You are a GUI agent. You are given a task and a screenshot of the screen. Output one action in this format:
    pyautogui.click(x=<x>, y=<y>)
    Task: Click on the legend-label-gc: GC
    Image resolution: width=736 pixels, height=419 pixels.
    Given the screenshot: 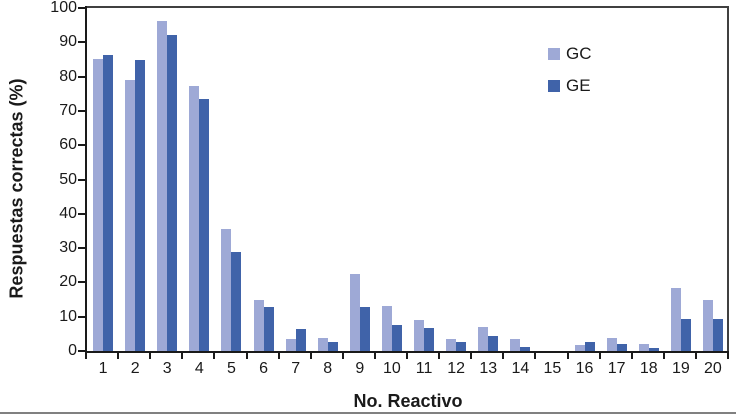 What is the action you would take?
    pyautogui.click(x=579, y=53)
    